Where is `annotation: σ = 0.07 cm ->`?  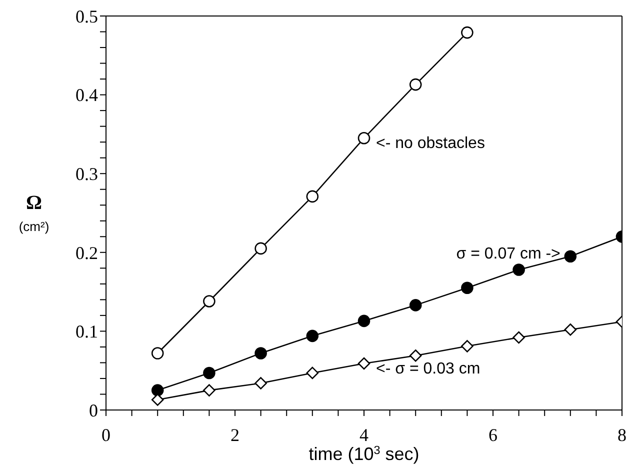 annotation: σ = 0.07 cm -> is located at coordinates (508, 253).